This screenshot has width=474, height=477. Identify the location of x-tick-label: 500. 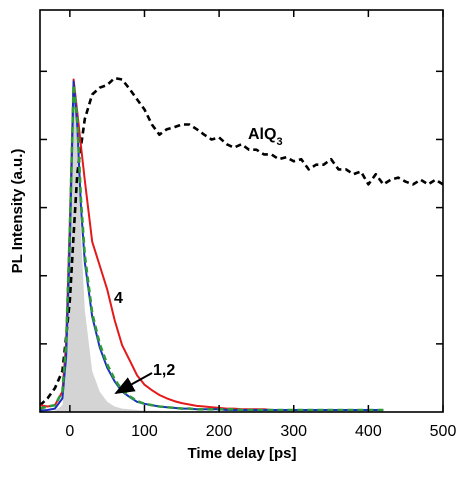
(443, 431).